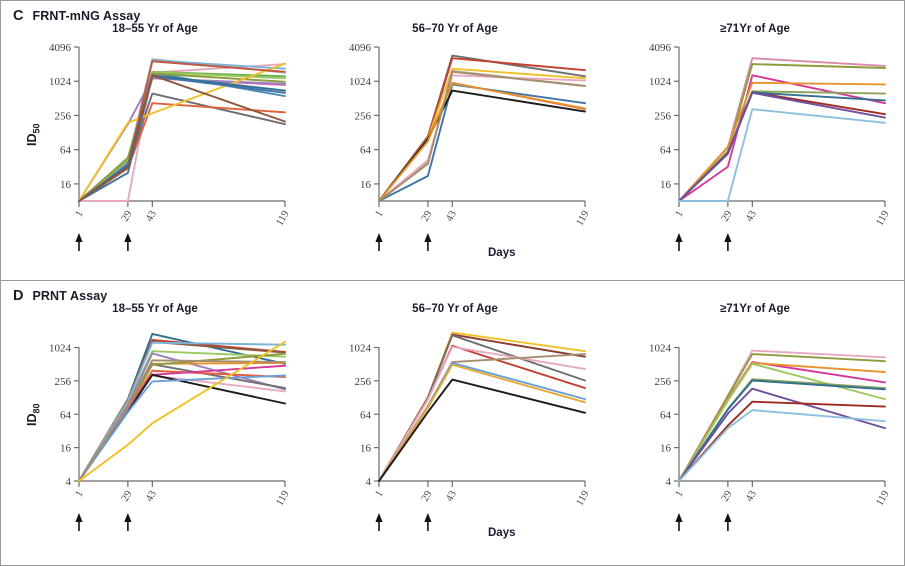 The width and height of the screenshot is (905, 566). Describe the element at coordinates (155, 309) in the screenshot. I see `chart-d1-title: 18–55 Yr of Age` at that location.